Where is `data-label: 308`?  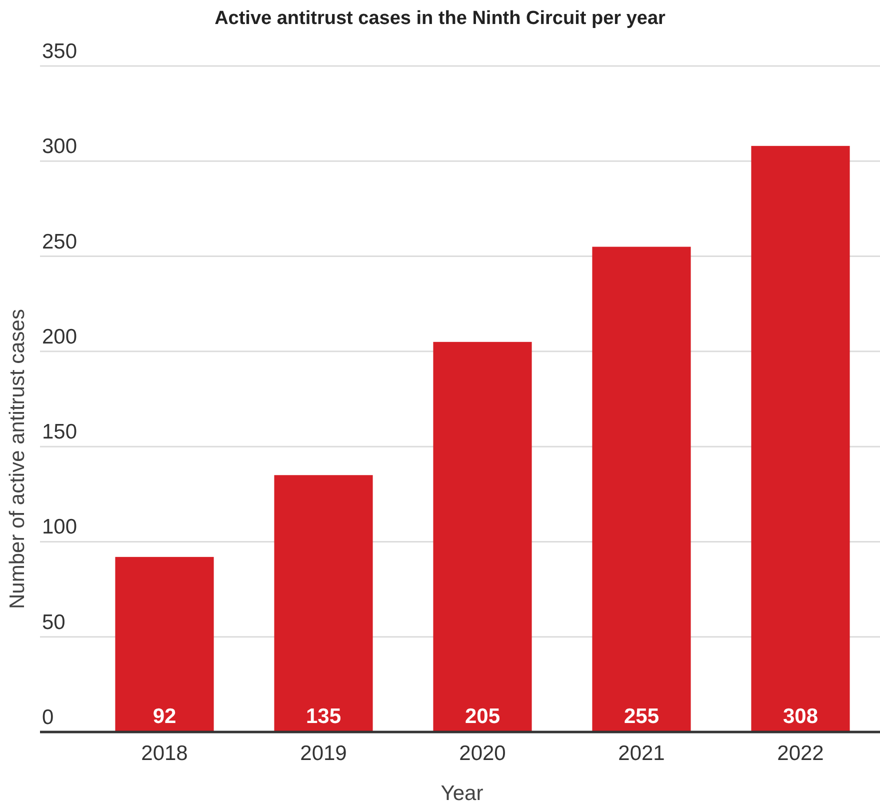
data-label: 308 is located at coordinates (800, 716).